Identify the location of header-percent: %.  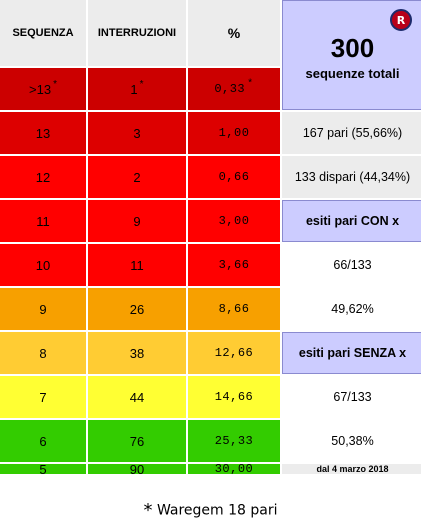
(234, 33).